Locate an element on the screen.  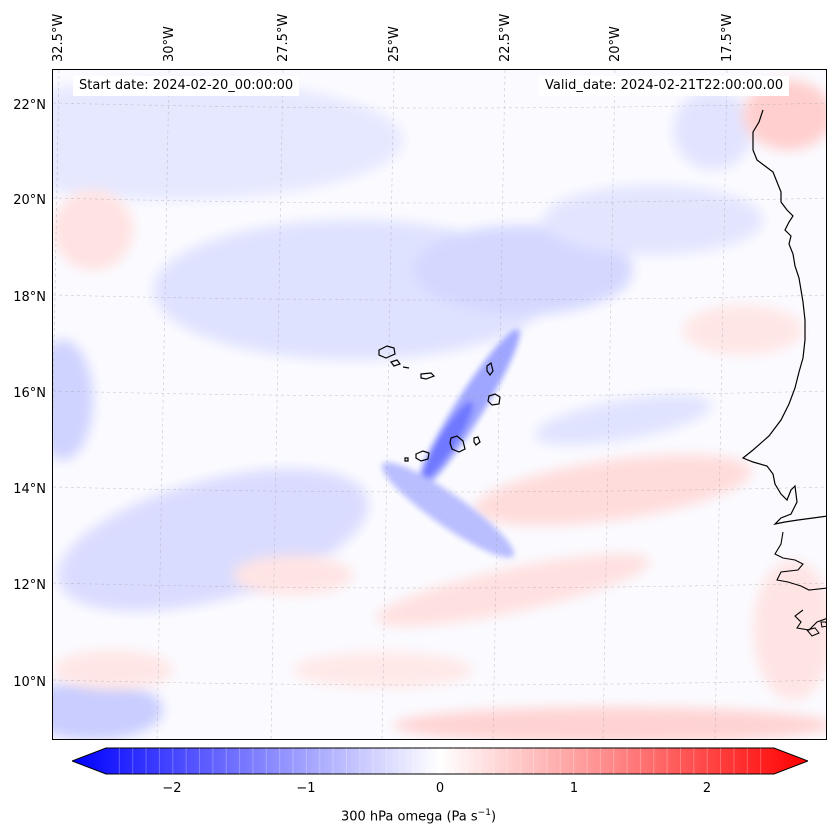
colorbar-tick-2: 2 is located at coordinates (707, 788).